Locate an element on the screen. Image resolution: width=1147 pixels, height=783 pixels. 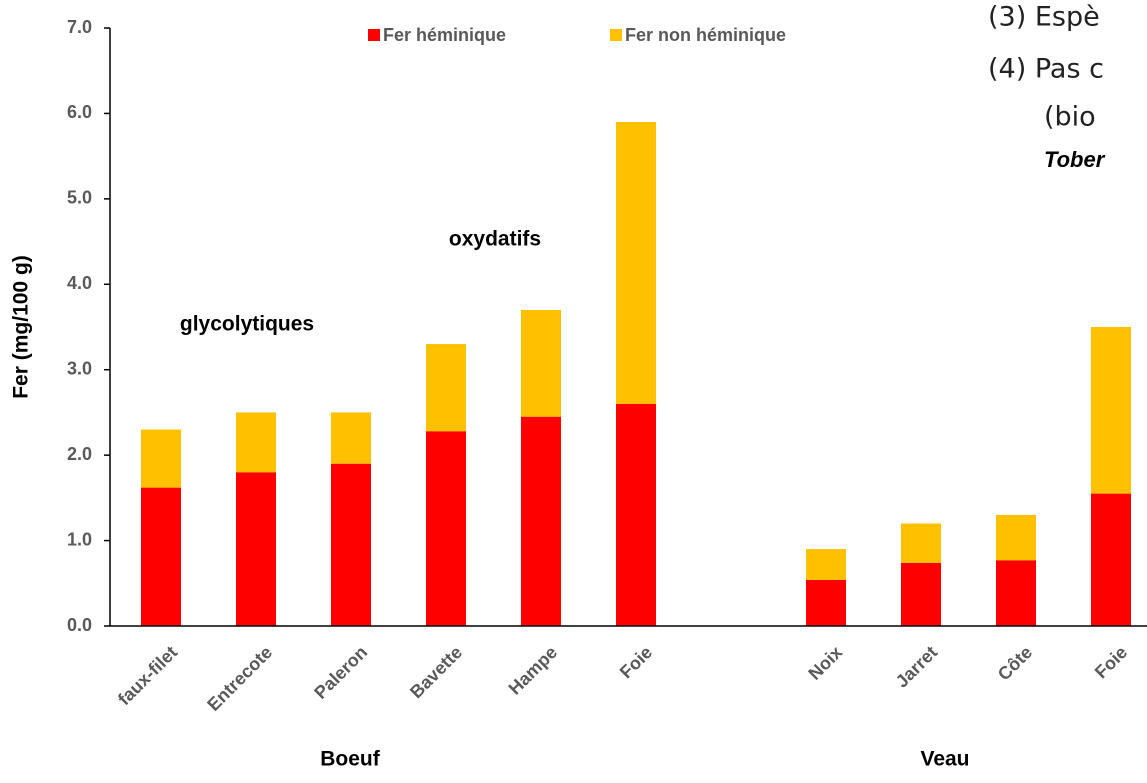
y-tick-label: 3.0 is located at coordinates (79, 368).